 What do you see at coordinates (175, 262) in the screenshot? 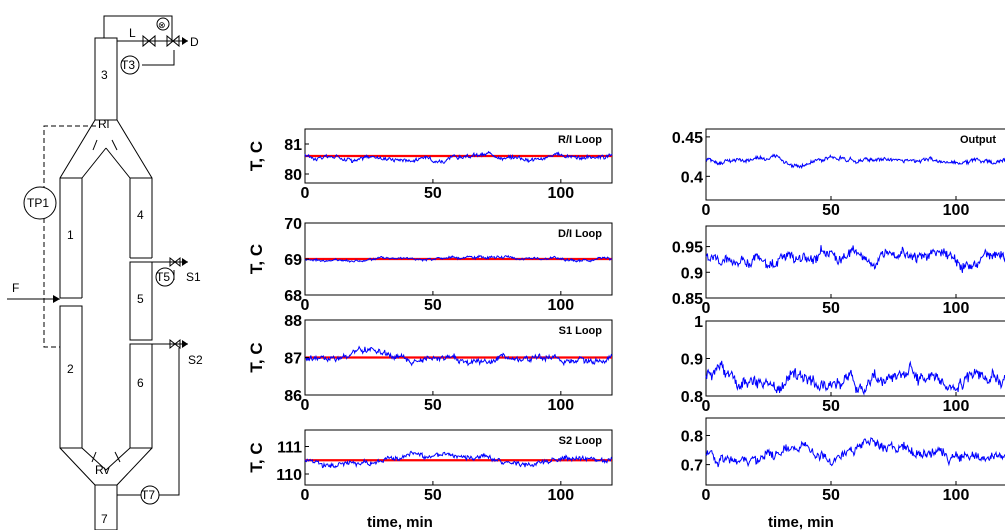
I see `s1-valve-icon` at bounding box center [175, 262].